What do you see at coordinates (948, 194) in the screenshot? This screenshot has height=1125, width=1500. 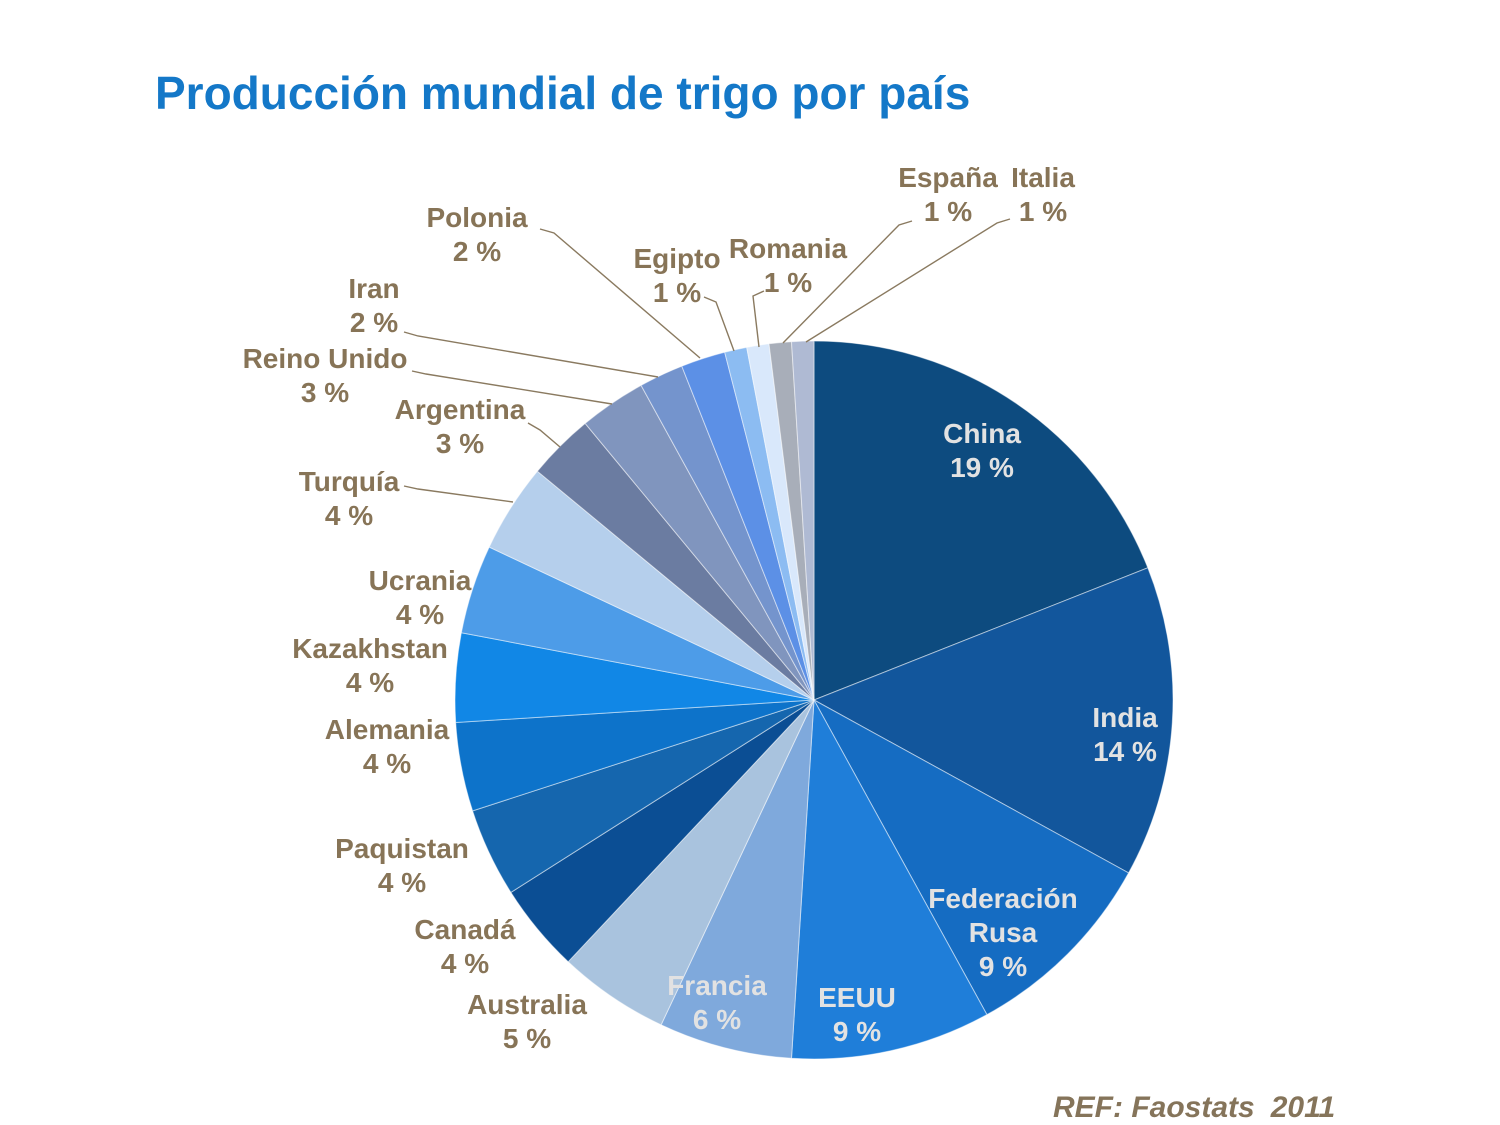 I see `slice-label-espana: España 1 %` at bounding box center [948, 194].